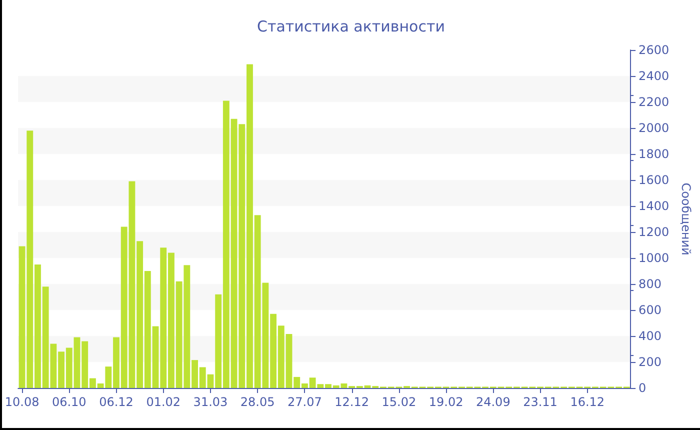 The width and height of the screenshot is (700, 430). I want to click on y-tick-label: 2000, so click(654, 128).